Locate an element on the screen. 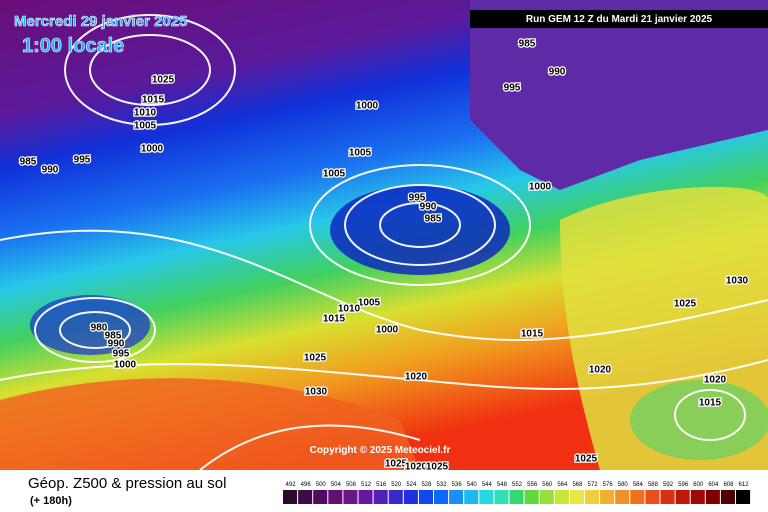 The image size is (768, 512). colorbar-label: 508 is located at coordinates (351, 485).